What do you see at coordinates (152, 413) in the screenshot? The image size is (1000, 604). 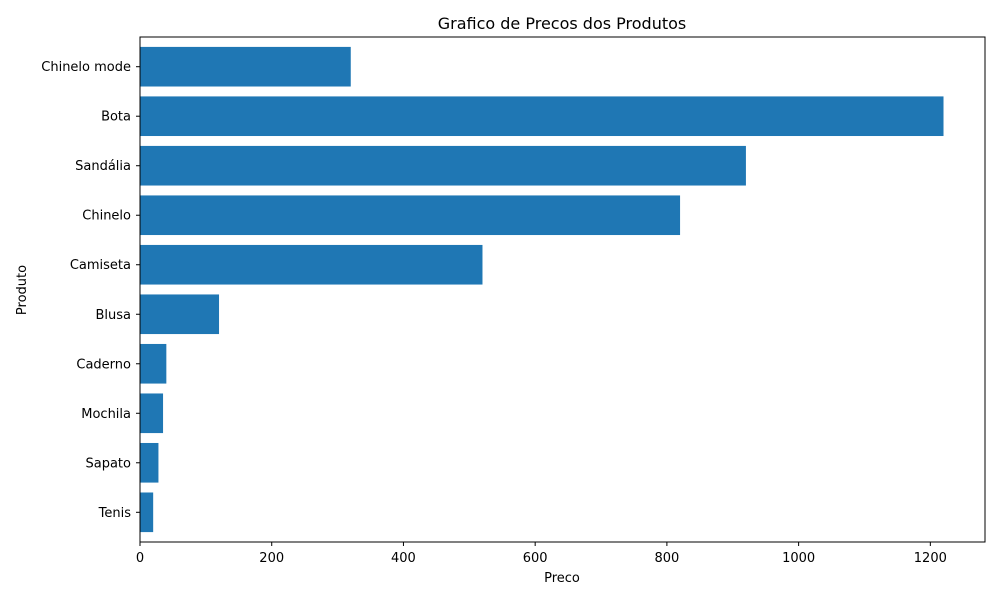 I see `bar-mochila` at bounding box center [152, 413].